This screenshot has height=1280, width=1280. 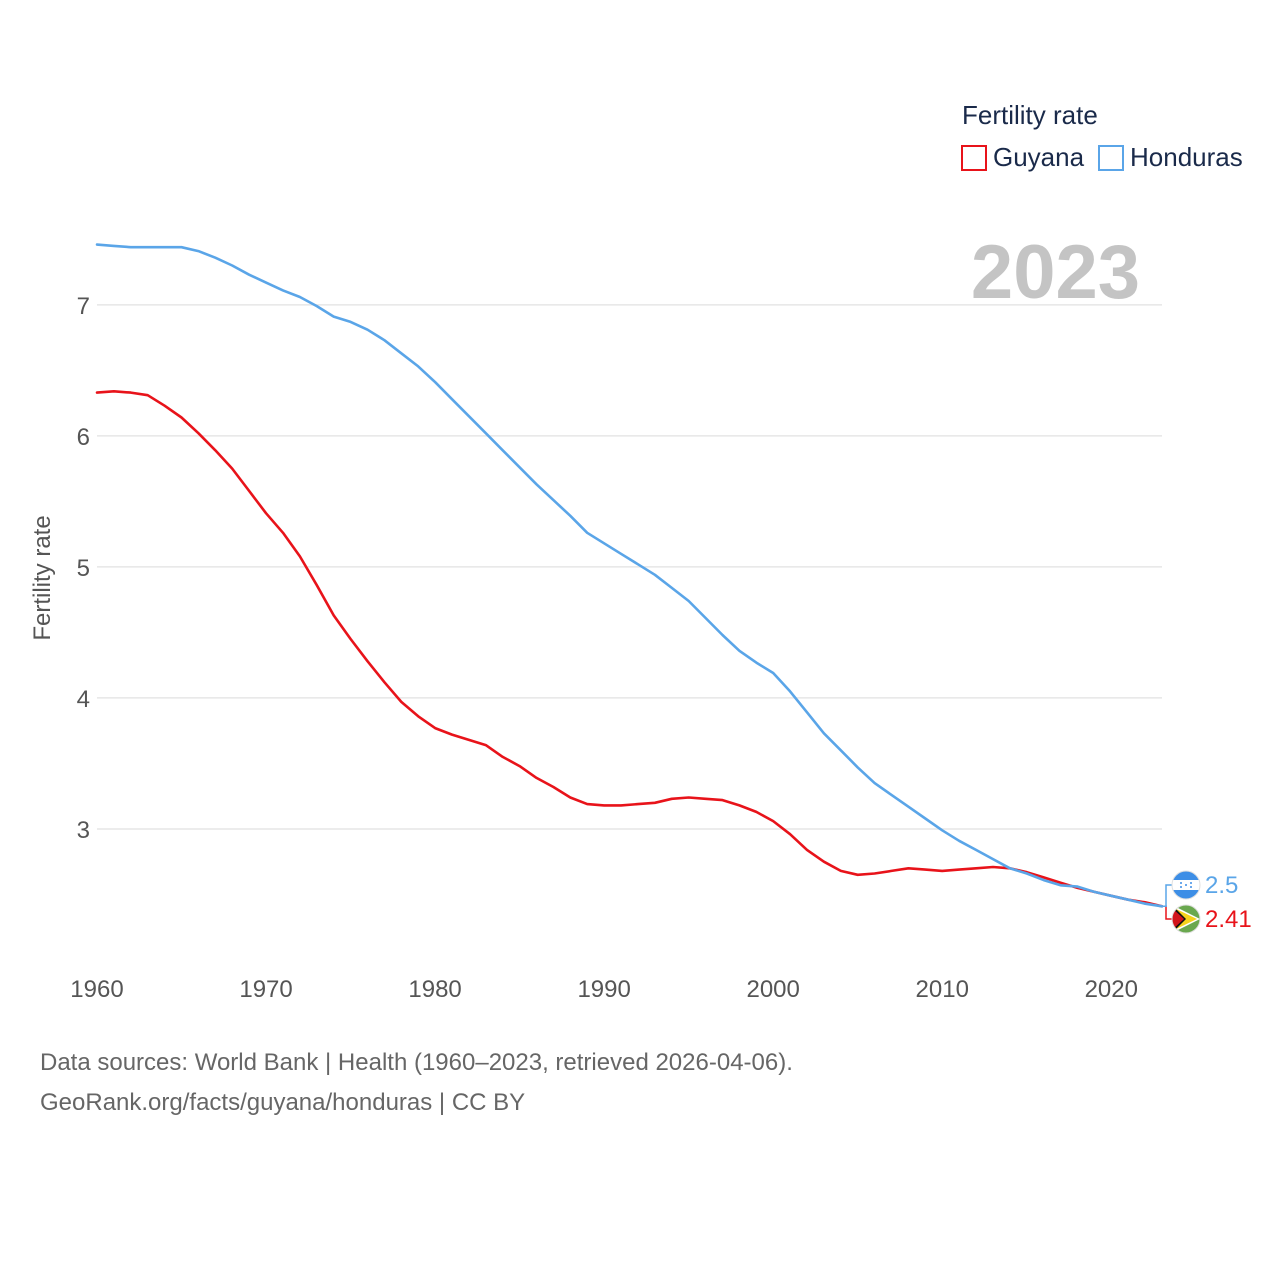 I want to click on legend-label-honduras: Honduras, so click(x=1186, y=157).